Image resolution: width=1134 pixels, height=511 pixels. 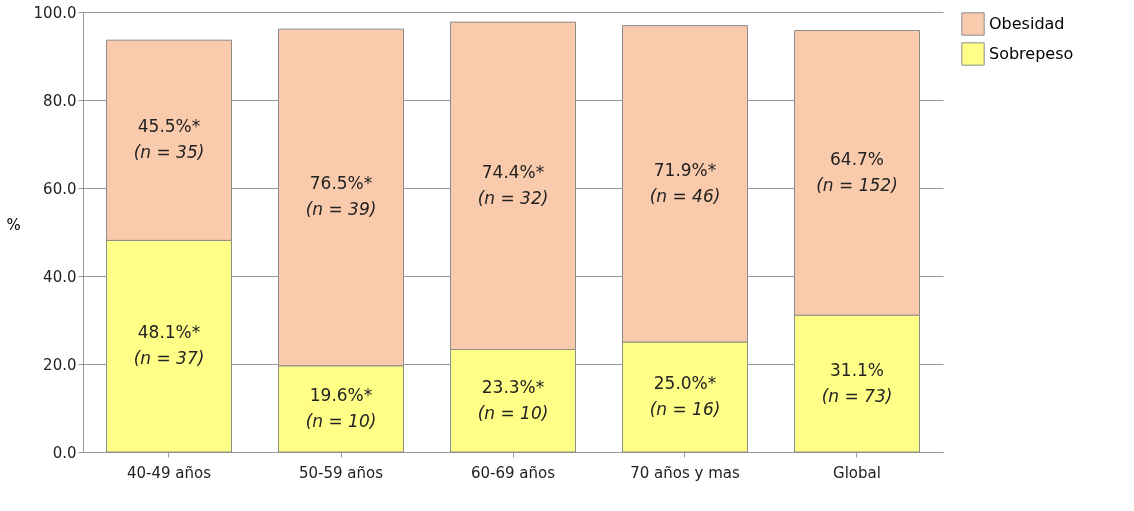 What do you see at coordinates (60, 276) in the screenshot?
I see `y-tick-label: 40.0` at bounding box center [60, 276].